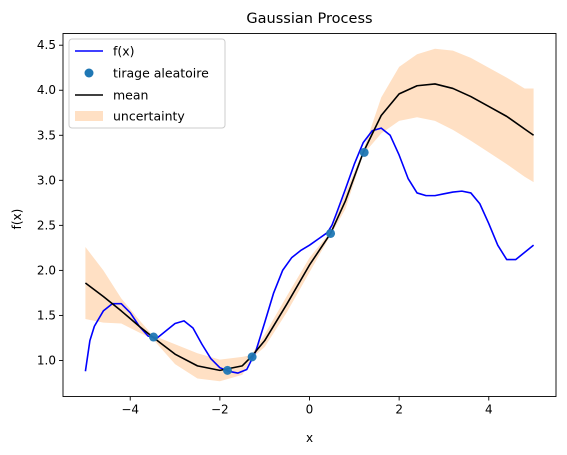 The width and height of the screenshot is (567, 455). What do you see at coordinates (310, 410) in the screenshot?
I see `x-tick-label: 0` at bounding box center [310, 410].